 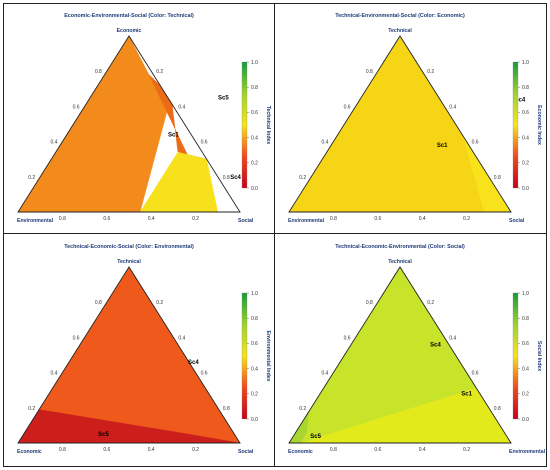 What do you see at coordinates (268, 355) in the screenshot?
I see `colorbar-label: Environmental Index` at bounding box center [268, 355].